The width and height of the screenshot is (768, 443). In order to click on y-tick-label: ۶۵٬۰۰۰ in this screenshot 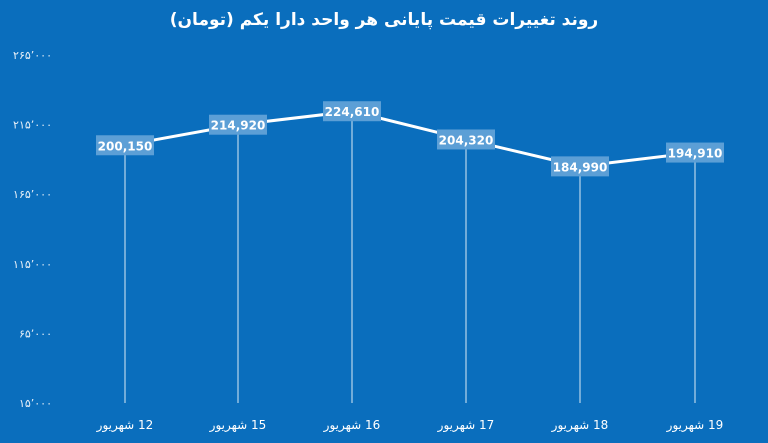, I will do `click(35, 333)`.